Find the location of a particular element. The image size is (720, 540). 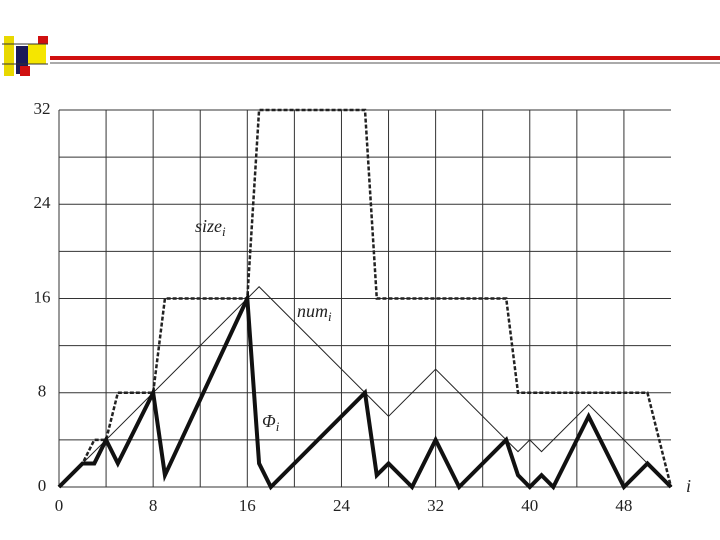

x-tick-label: 48 is located at coordinates (623, 505).